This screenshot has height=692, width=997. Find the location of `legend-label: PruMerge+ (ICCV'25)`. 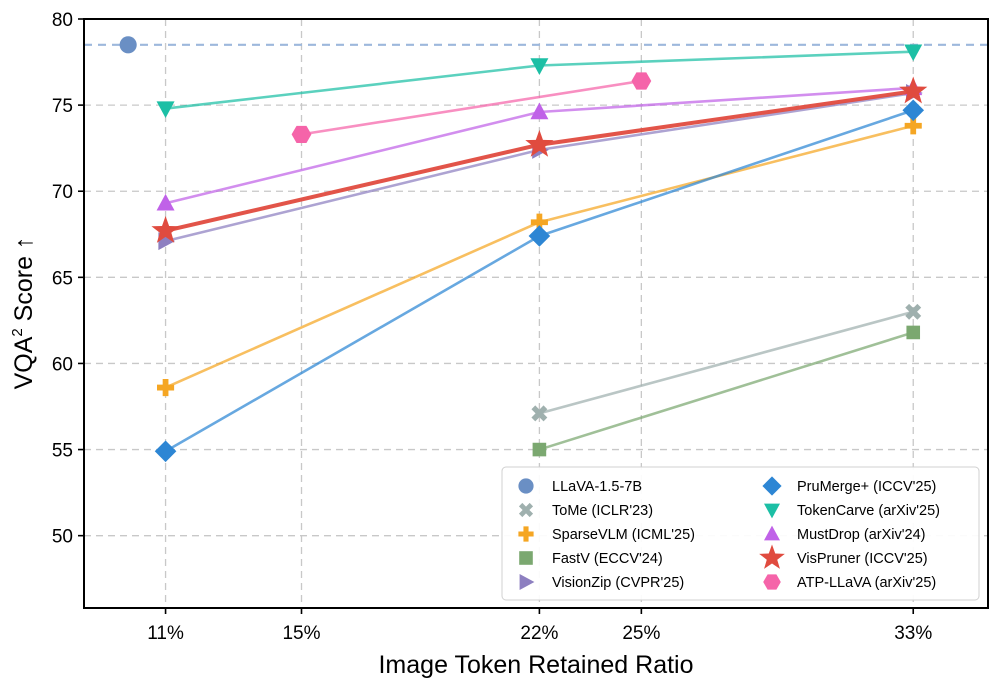

legend-label: PruMerge+ (ICCV'25) is located at coordinates (866, 487).